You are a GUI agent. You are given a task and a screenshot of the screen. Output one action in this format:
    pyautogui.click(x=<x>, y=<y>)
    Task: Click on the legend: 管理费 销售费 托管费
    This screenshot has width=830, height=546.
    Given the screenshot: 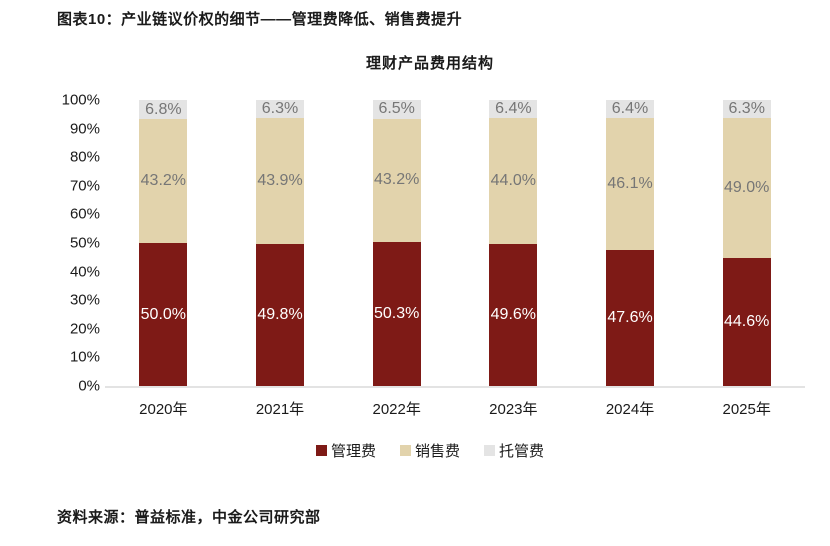 What is the action you would take?
    pyautogui.click(x=430, y=450)
    